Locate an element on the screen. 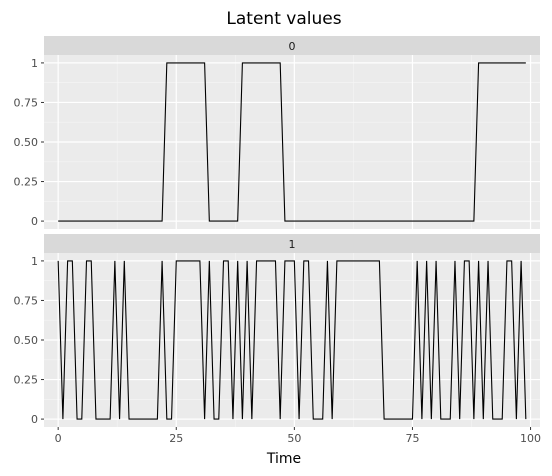 The width and height of the screenshot is (552, 476). x-axis: 0 25 50 75 100 is located at coordinates (298, 436).